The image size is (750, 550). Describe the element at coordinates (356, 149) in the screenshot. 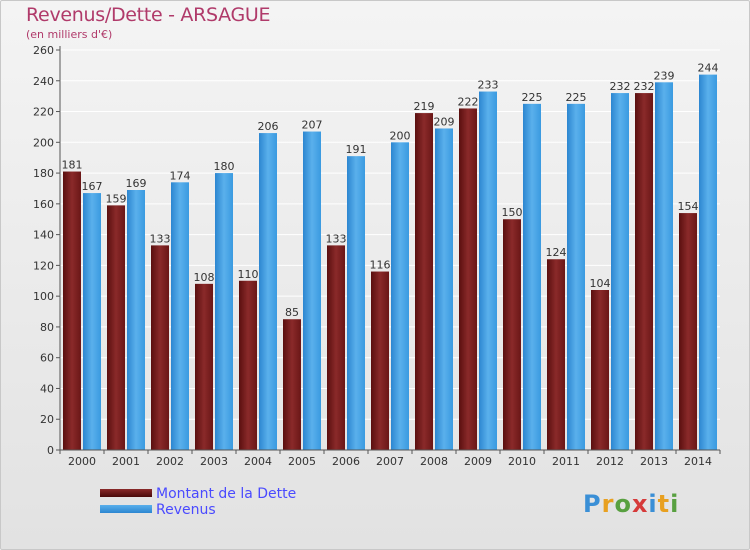

I see `value-label-revenus: 191` at that location.